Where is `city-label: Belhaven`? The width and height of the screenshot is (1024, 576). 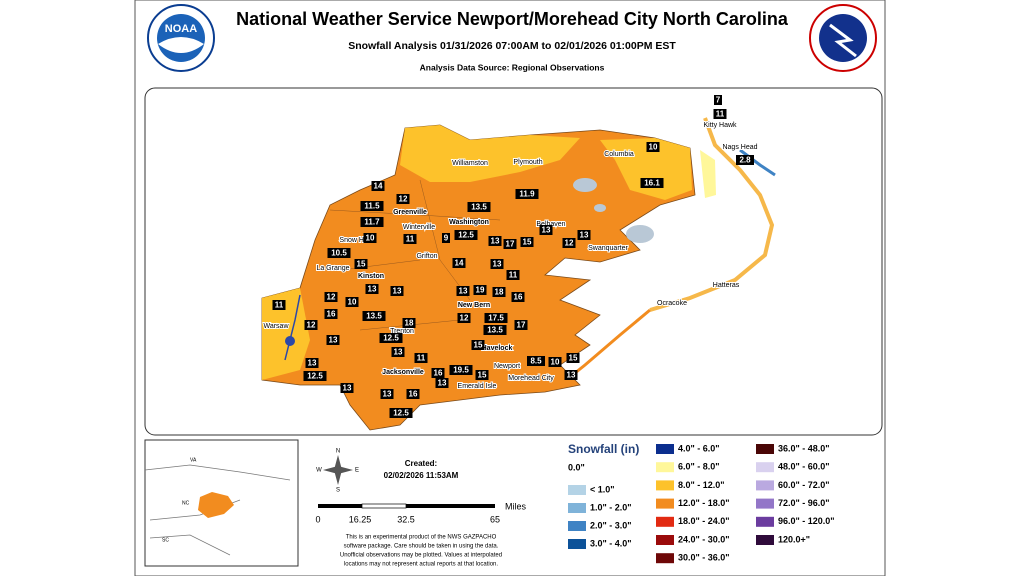 city-label: Belhaven is located at coordinates (550, 224).